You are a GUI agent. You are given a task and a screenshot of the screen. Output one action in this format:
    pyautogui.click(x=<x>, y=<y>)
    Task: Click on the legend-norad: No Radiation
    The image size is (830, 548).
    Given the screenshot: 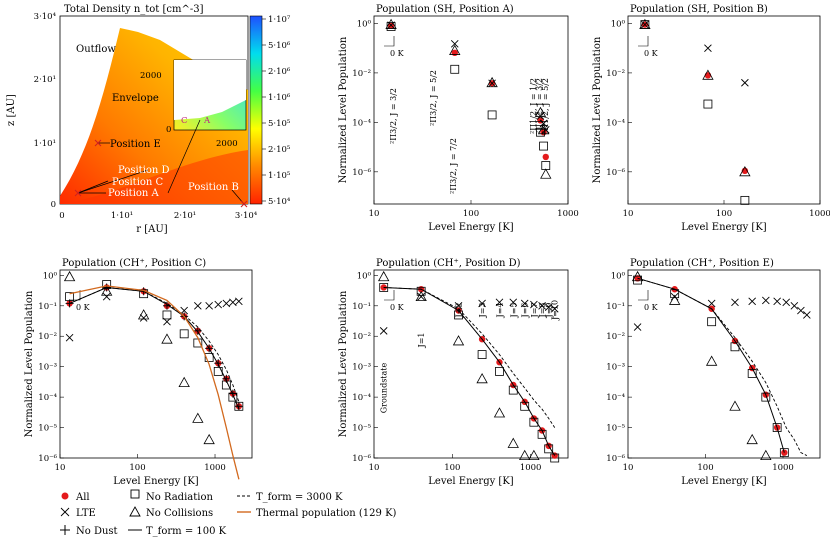 What is the action you would take?
    pyautogui.click(x=179, y=497)
    